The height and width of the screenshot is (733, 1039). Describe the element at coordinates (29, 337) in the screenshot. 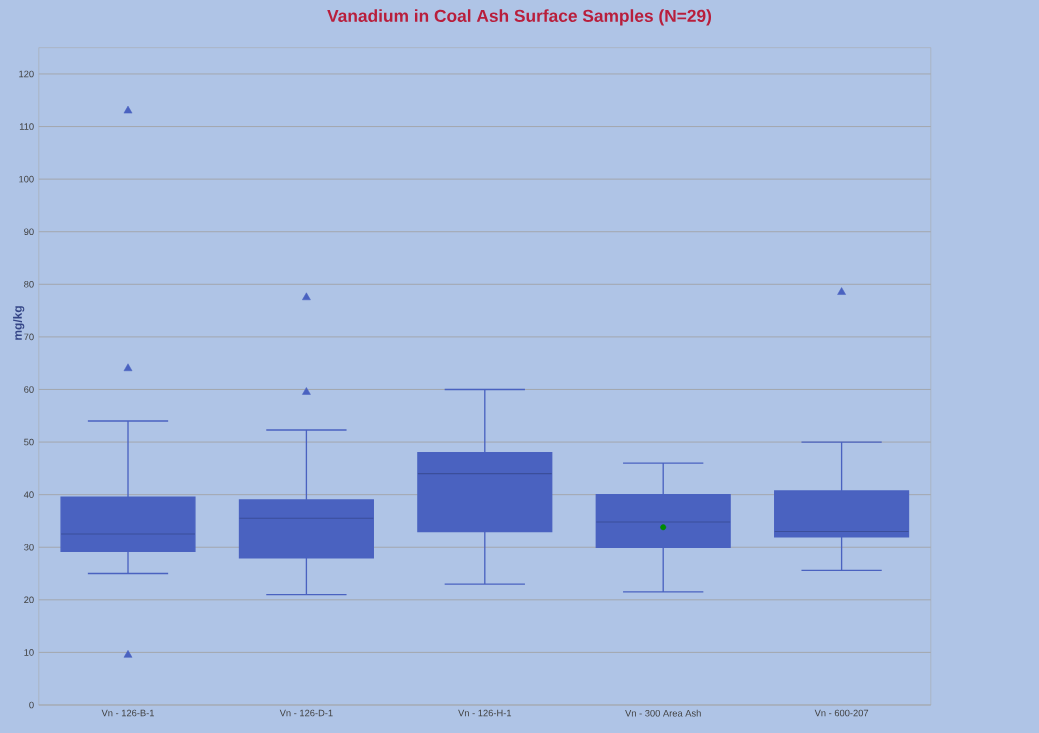

I see `y-tick-label: 70` at that location.